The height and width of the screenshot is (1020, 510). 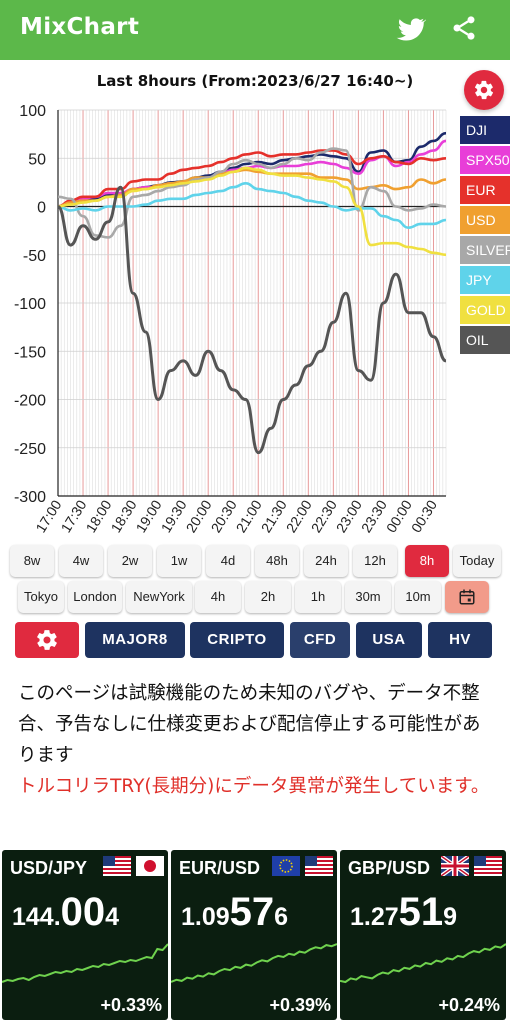 I want to click on chart-settings-button, so click(x=484, y=90).